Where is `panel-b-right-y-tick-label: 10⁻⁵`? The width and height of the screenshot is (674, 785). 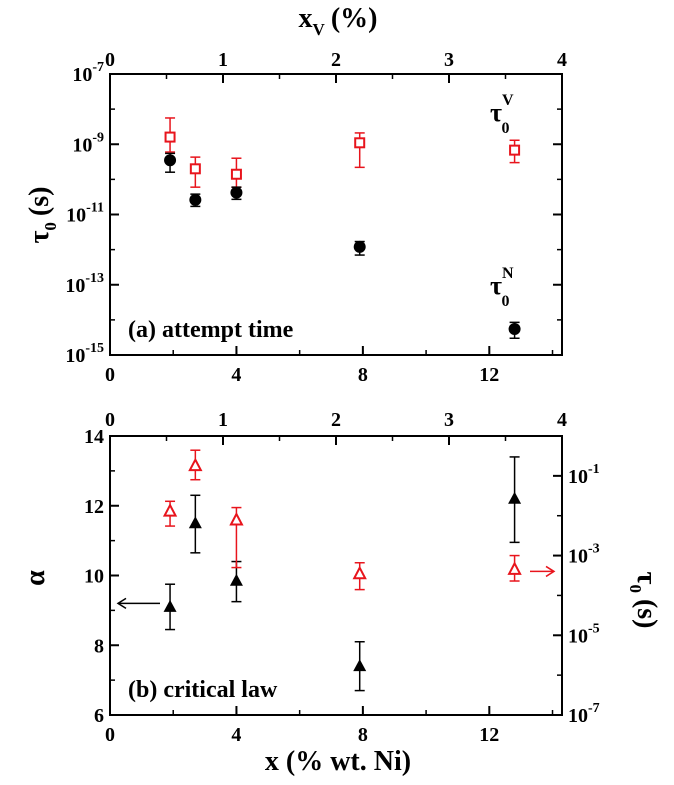
panel-b-right-y-tick-label: 10⁻⁵ is located at coordinates (584, 634).